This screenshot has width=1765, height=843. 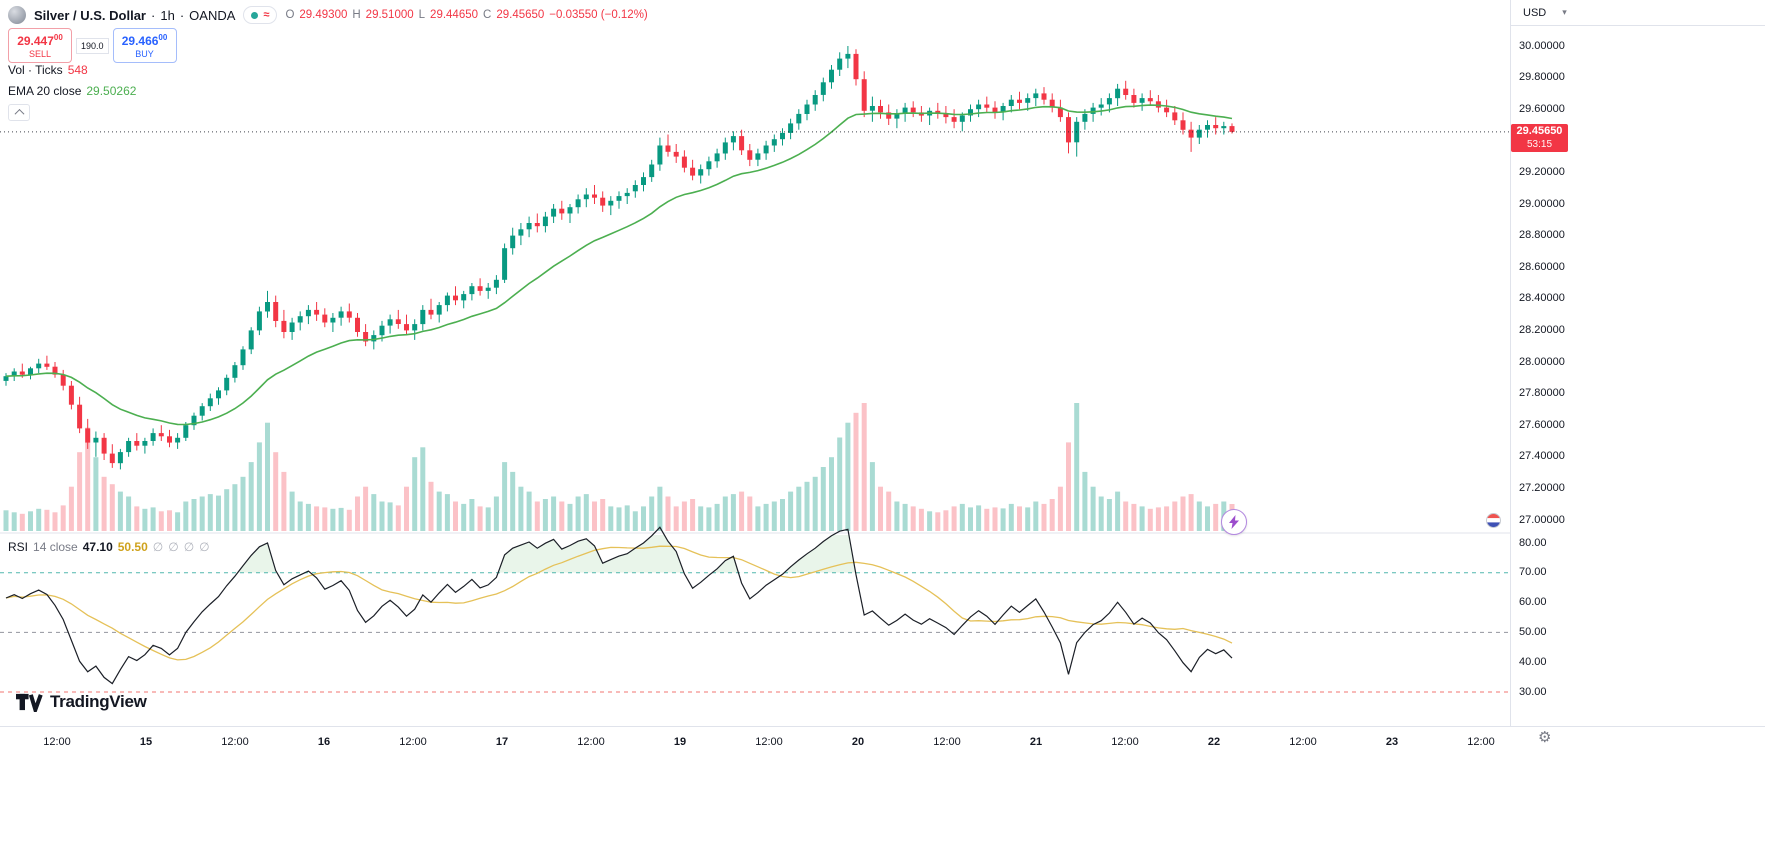 What do you see at coordinates (1542, 171) in the screenshot?
I see `price-axis-label: 29.20000` at bounding box center [1542, 171].